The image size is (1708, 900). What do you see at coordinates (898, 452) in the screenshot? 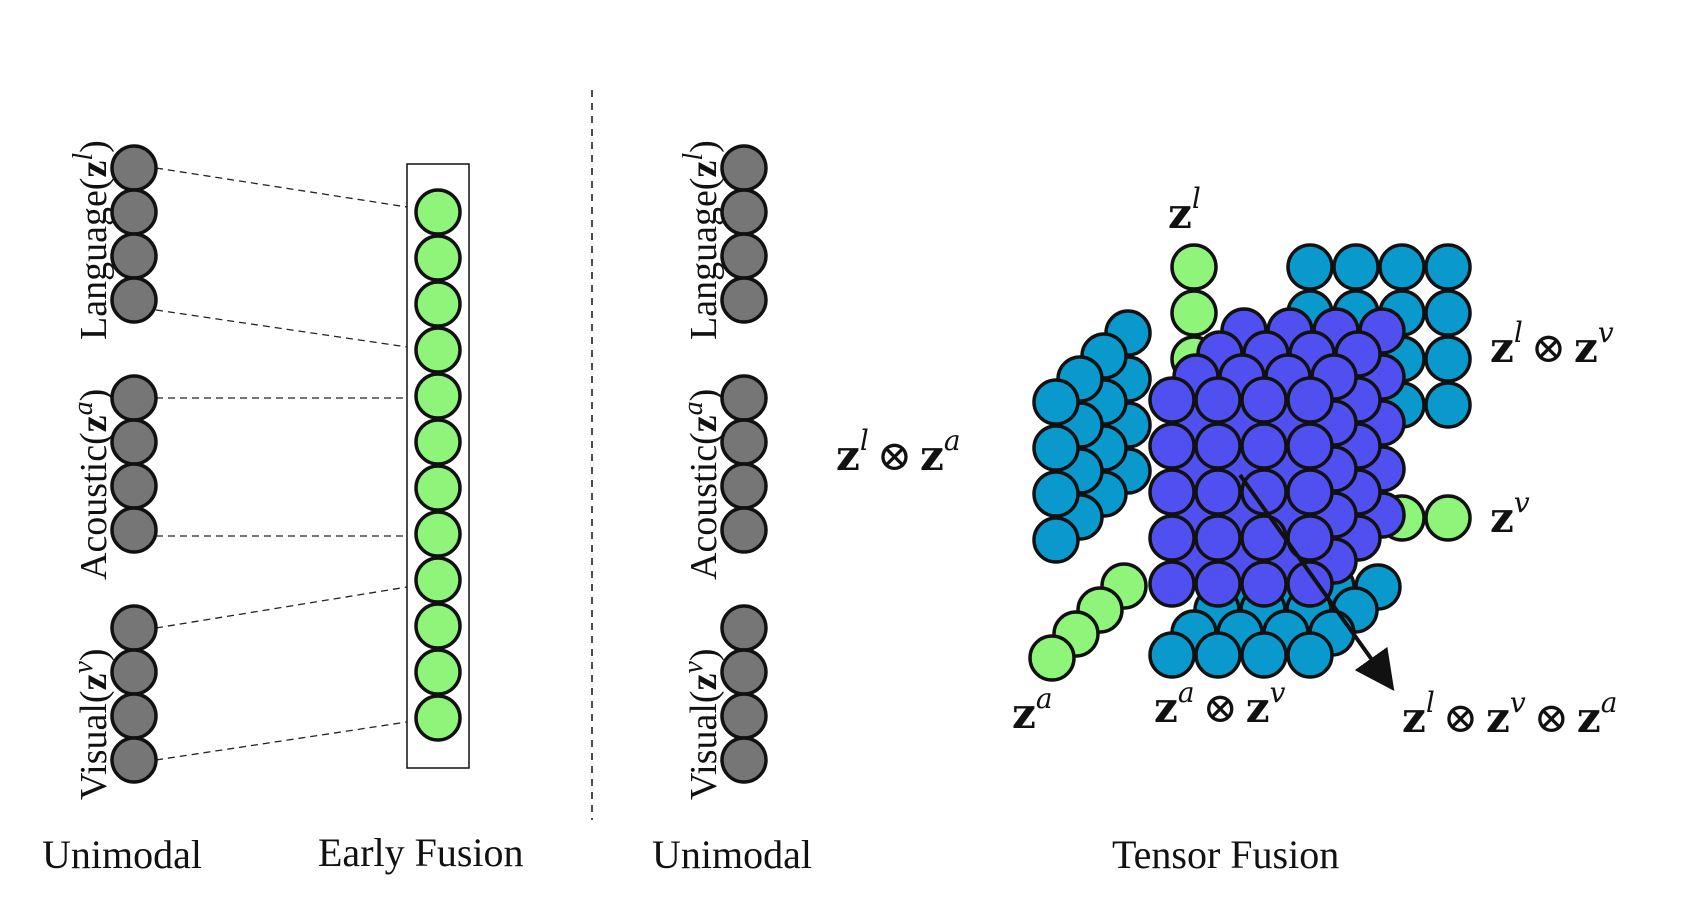
I see `label-zl-x-za: zl ⊗ za` at bounding box center [898, 452].